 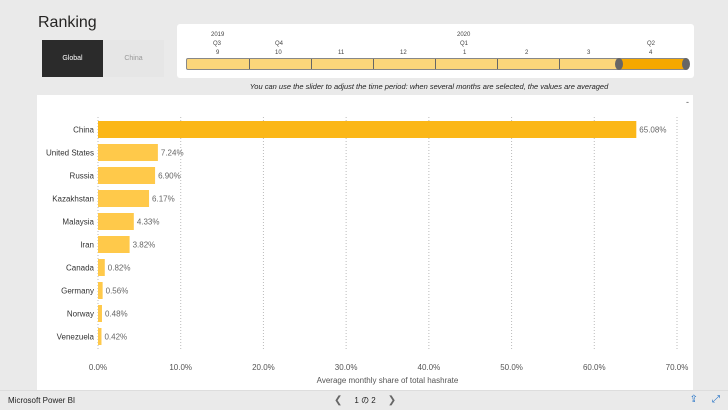 What do you see at coordinates (80, 314) in the screenshot?
I see `category-label: Norway` at bounding box center [80, 314].